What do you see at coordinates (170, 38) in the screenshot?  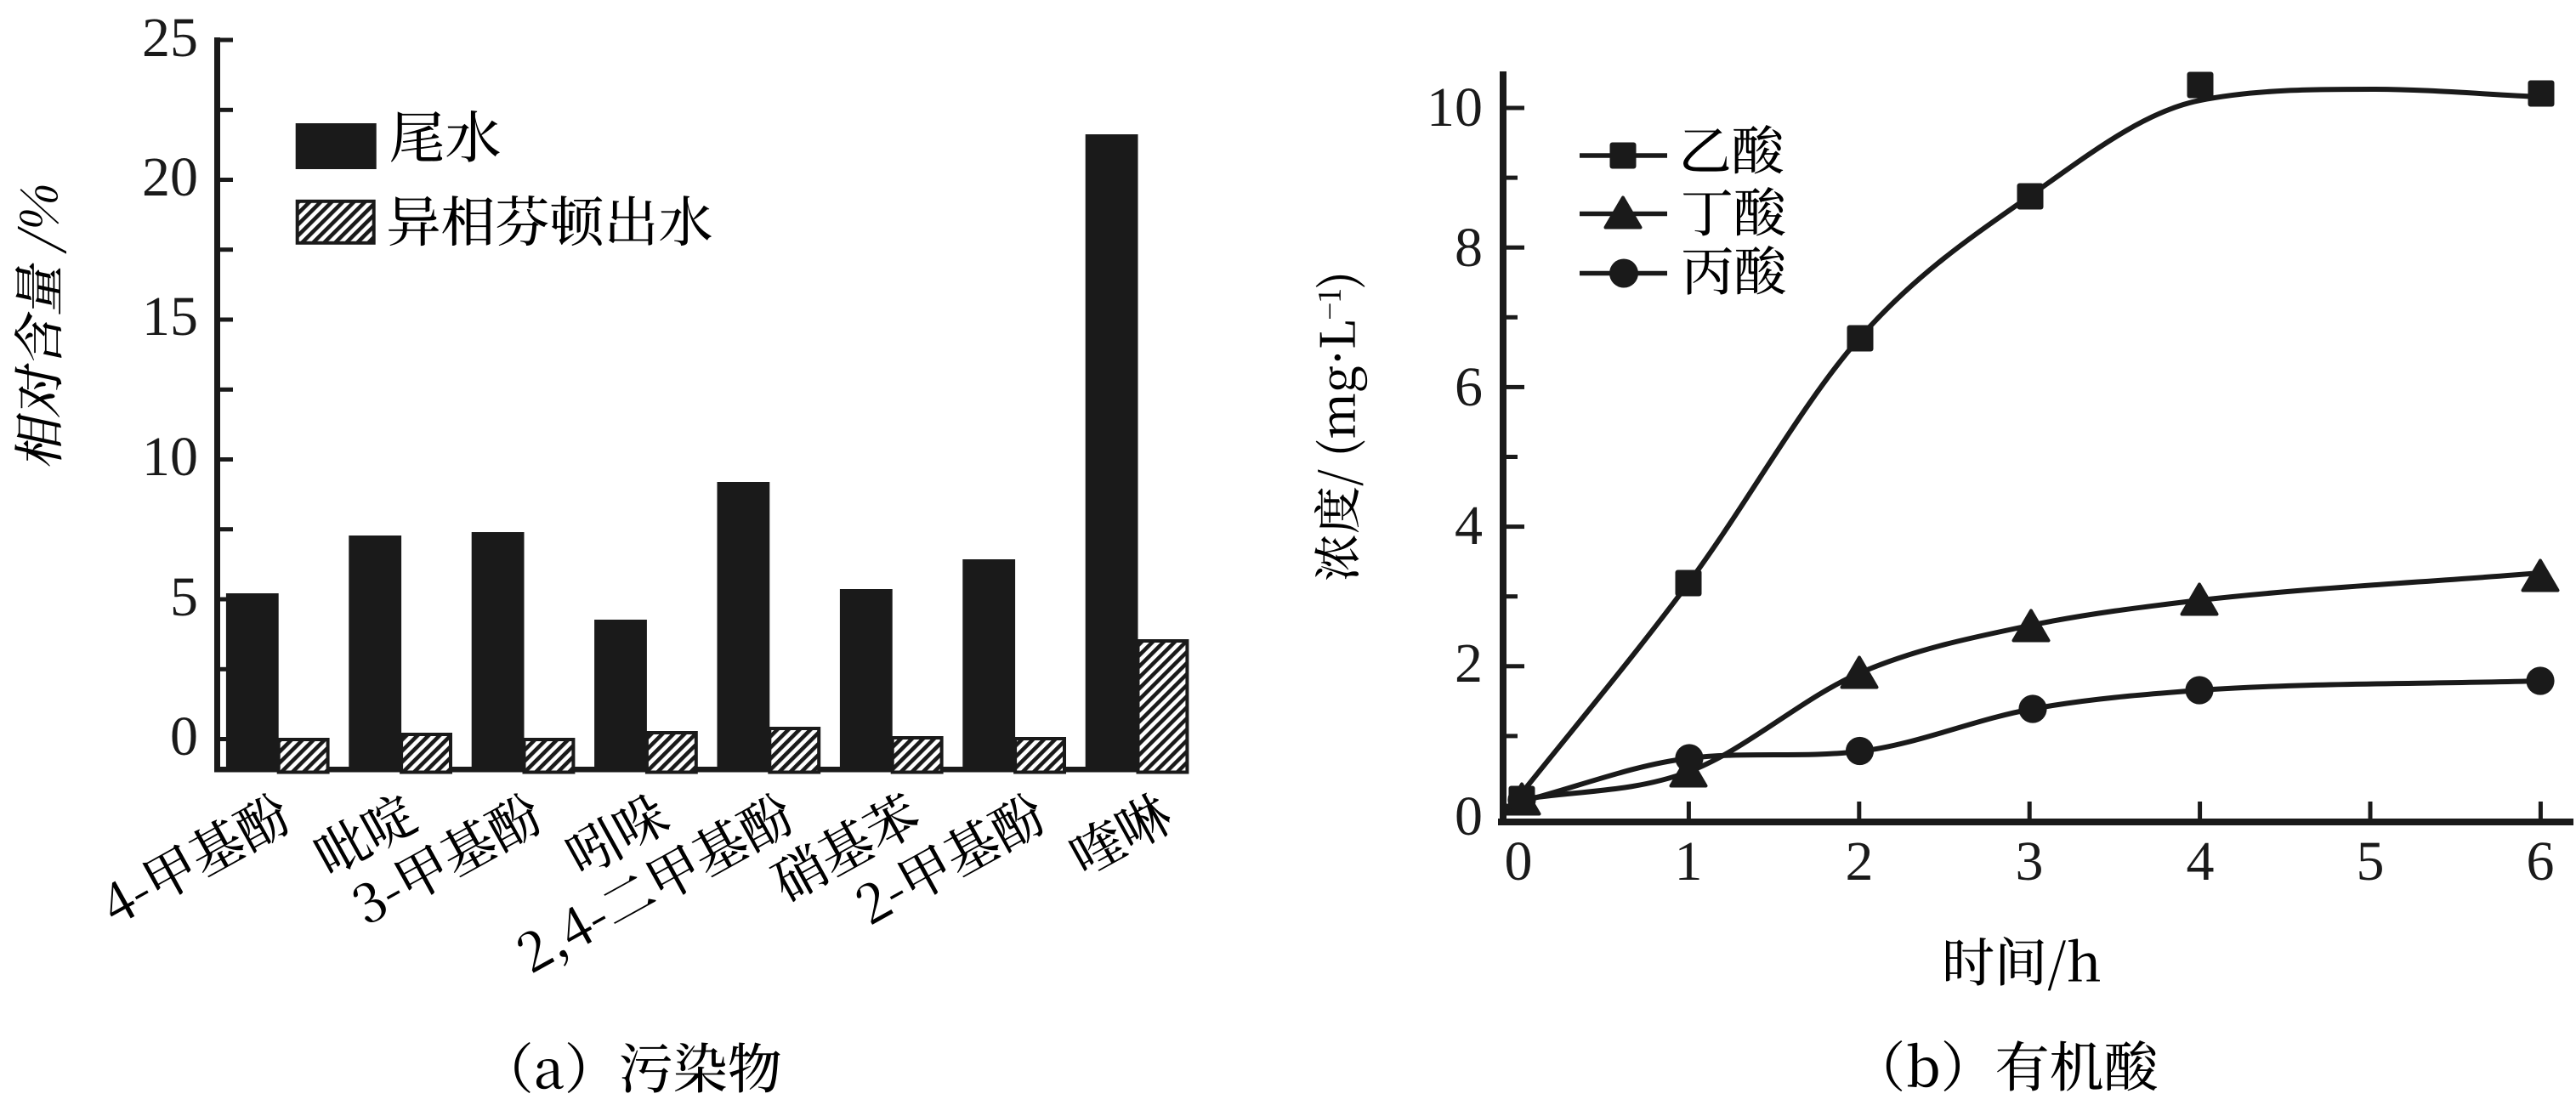 I see `svg-text: 25` at bounding box center [170, 38].